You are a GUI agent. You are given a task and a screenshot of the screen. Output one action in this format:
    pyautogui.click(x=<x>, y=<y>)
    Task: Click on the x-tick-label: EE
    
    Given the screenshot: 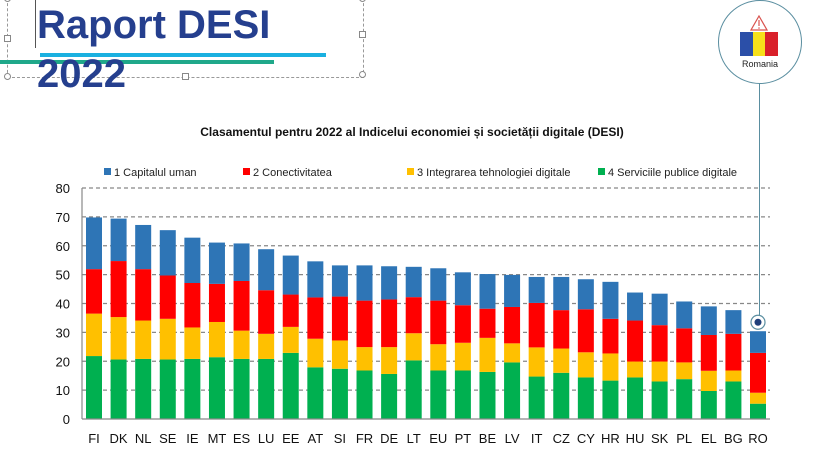 What is the action you would take?
    pyautogui.click(x=291, y=438)
    